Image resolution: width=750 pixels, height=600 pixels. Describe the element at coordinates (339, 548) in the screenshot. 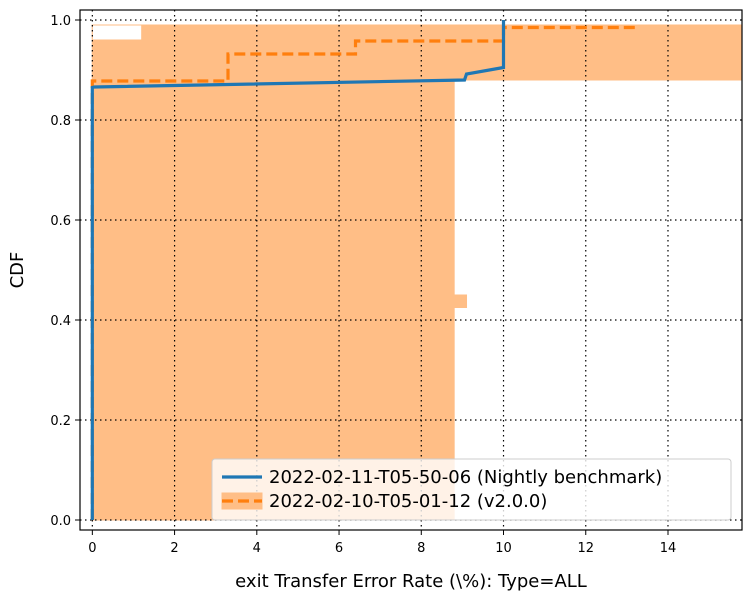

I see `x-tick-label-3: 6` at that location.